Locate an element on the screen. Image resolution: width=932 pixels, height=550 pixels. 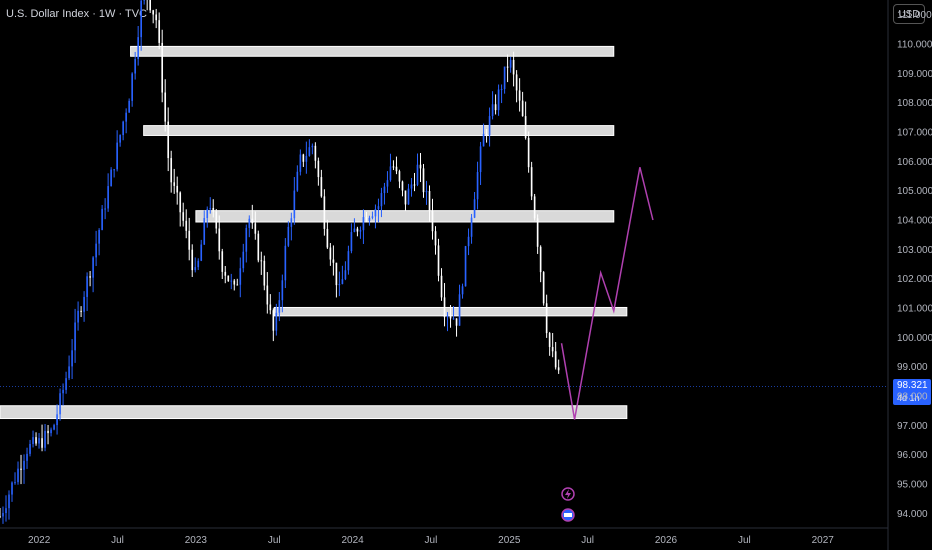
last-price-tag: 98.321 4d 1h is located at coordinates (912, 392).